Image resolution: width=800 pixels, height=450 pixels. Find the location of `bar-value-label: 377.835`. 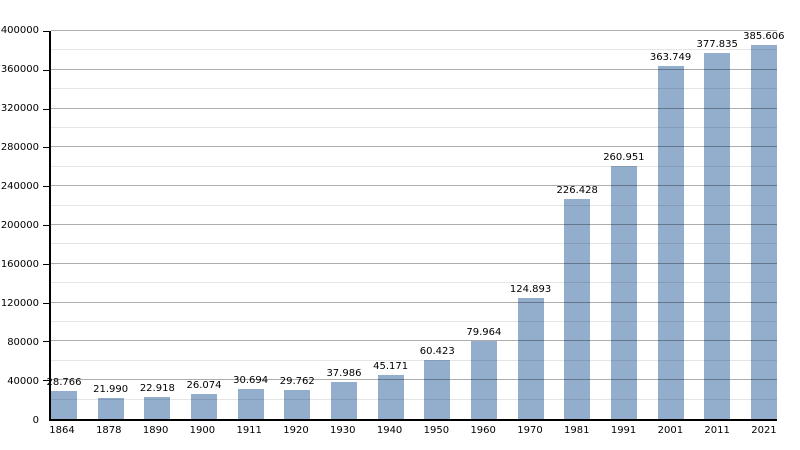

bar-value-label: 377.835 is located at coordinates (717, 44).